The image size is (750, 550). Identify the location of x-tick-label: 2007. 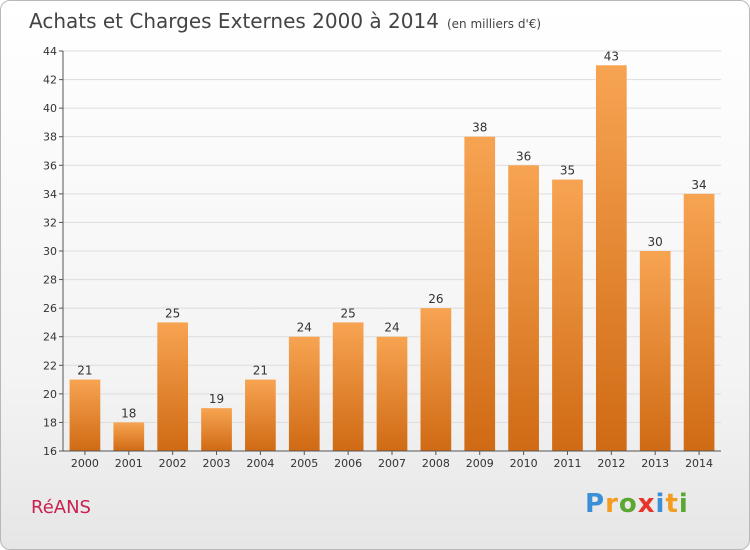
(392, 463).